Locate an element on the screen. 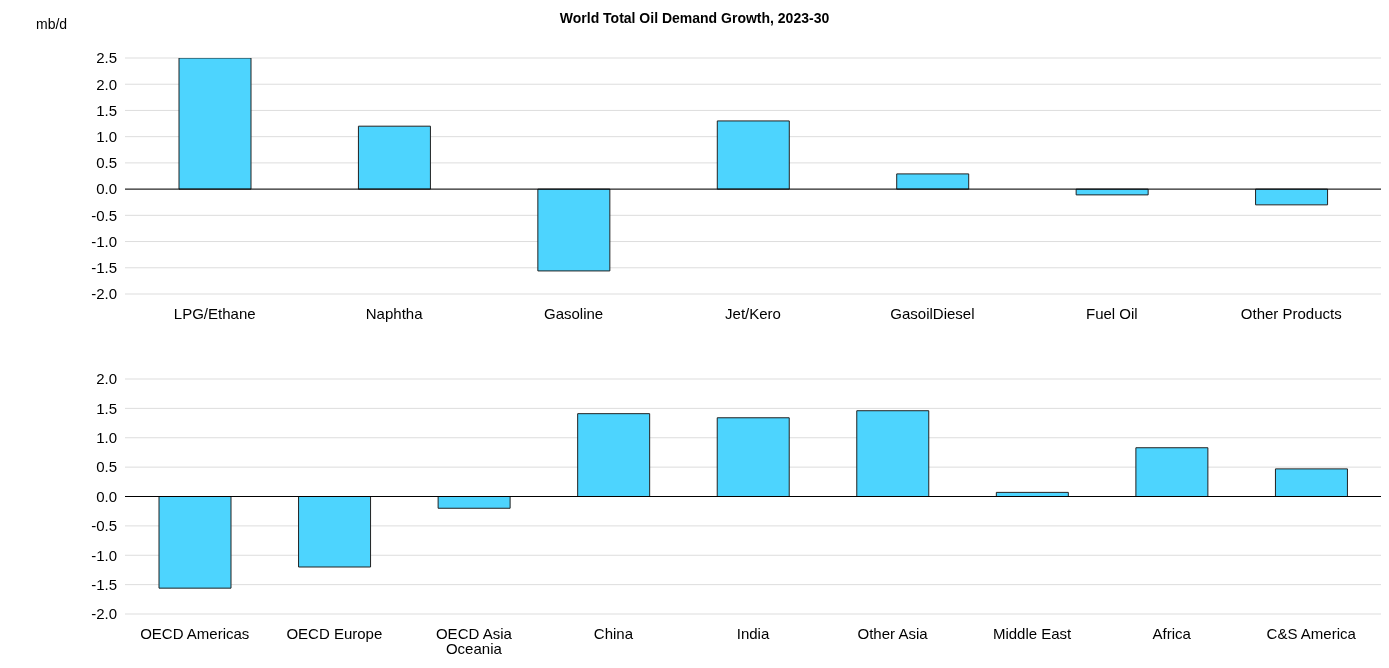 This screenshot has width=1389, height=668. x-tick-label: LPG/Ethane is located at coordinates (214, 313).